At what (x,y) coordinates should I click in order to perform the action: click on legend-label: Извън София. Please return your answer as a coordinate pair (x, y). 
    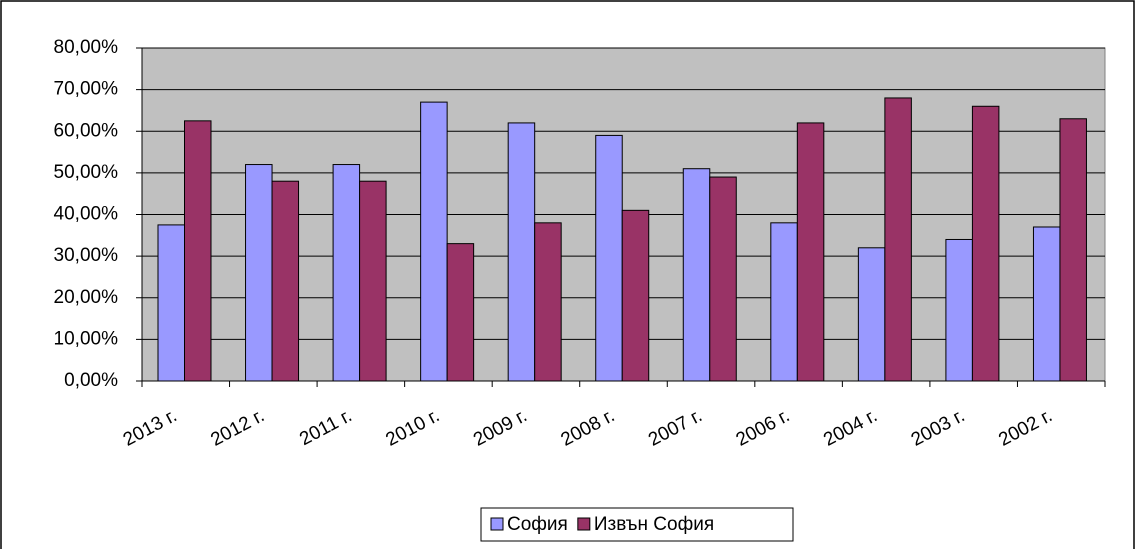
    Looking at the image, I should click on (654, 524).